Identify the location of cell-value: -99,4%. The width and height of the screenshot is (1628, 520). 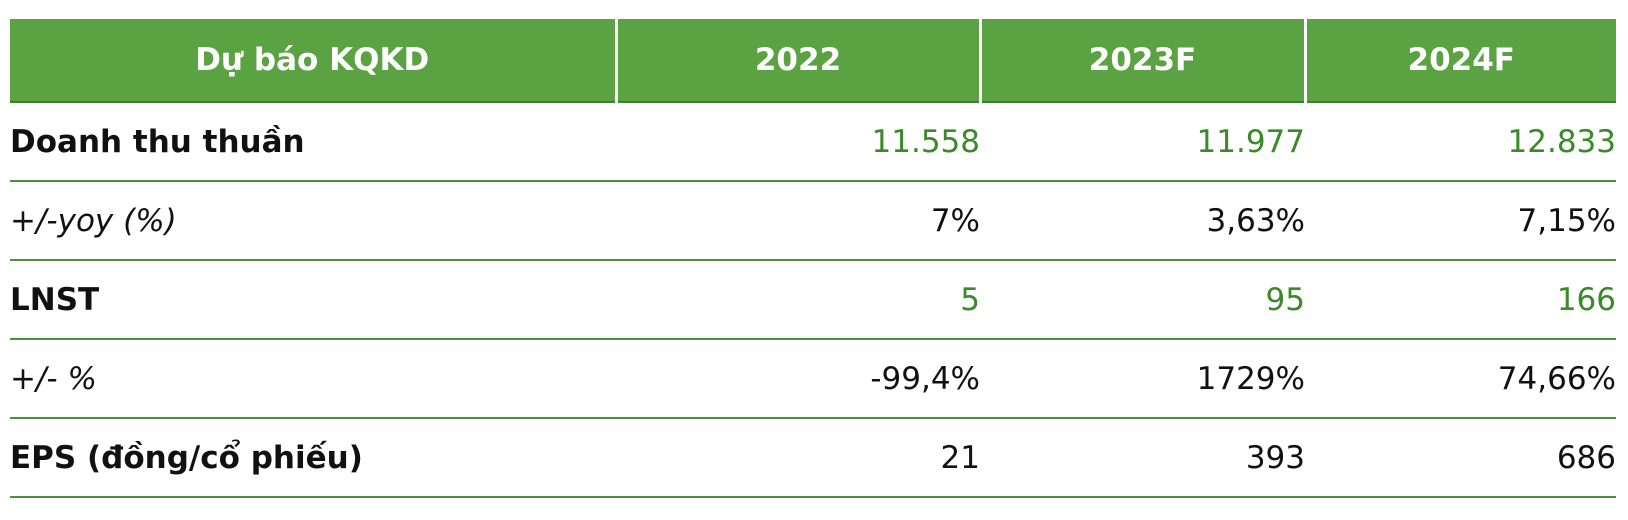
(798, 379).